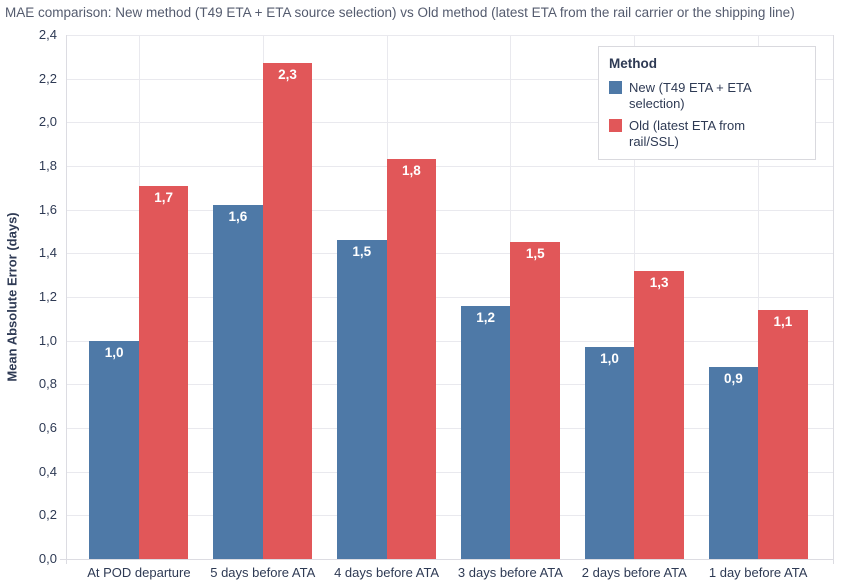  What do you see at coordinates (615, 87) in the screenshot?
I see `legend-swatch-new-icon` at bounding box center [615, 87].